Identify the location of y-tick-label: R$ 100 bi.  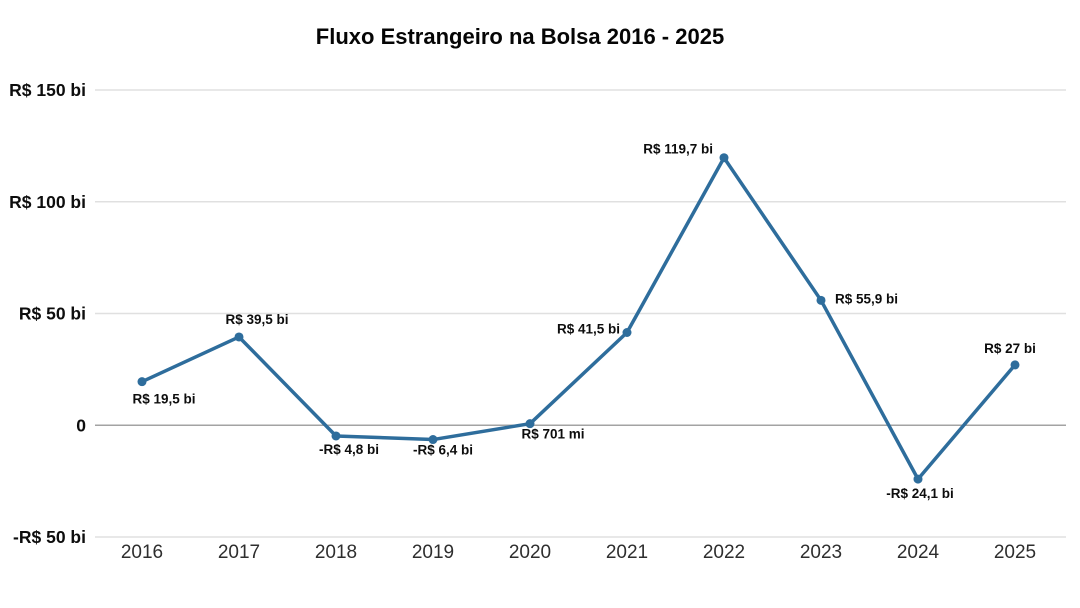
(47, 202).